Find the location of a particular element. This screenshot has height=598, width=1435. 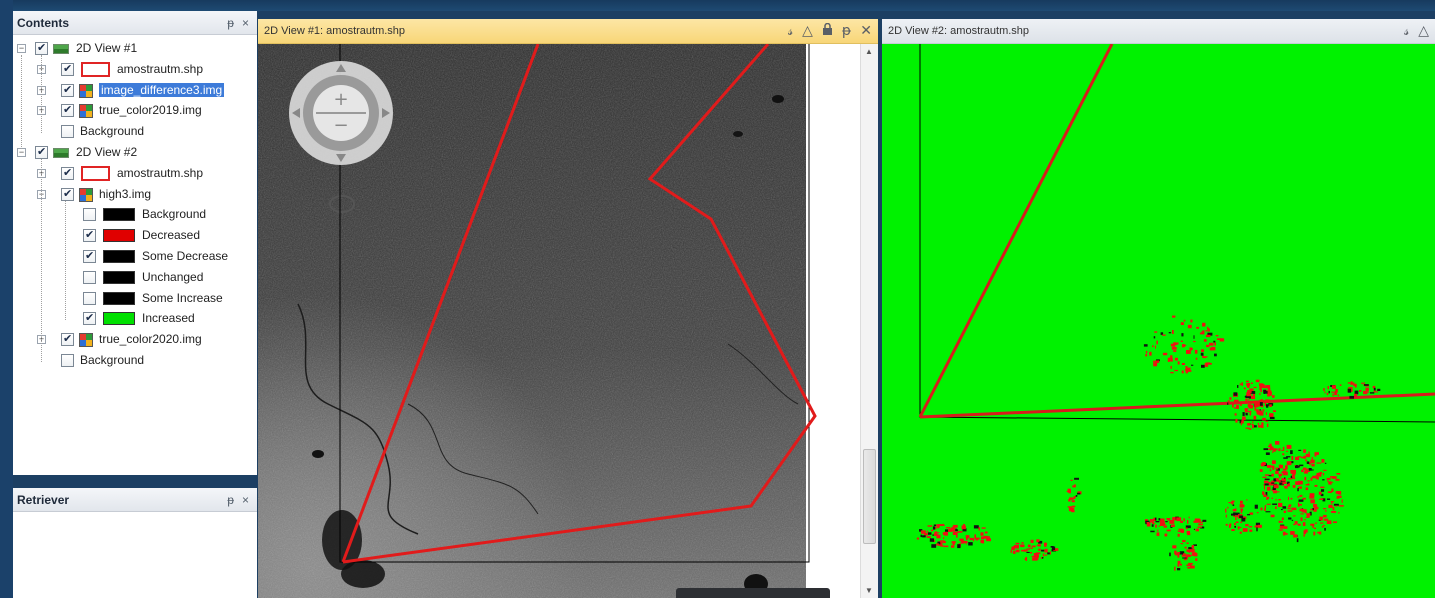

tree-class: Increased is located at coordinates (135, 319).